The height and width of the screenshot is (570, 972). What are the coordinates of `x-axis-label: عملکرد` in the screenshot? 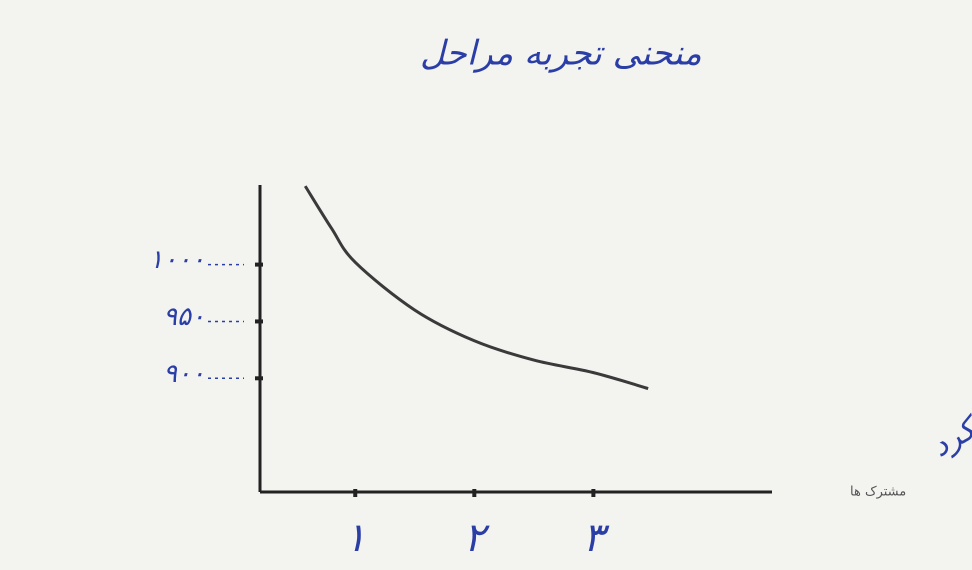 It's located at (949, 426).